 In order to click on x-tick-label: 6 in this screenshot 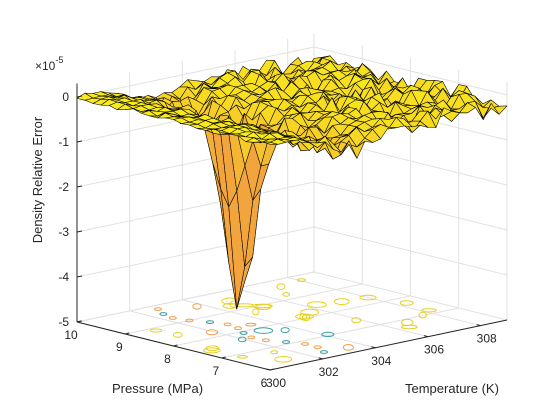, I will do `click(264, 383)`.